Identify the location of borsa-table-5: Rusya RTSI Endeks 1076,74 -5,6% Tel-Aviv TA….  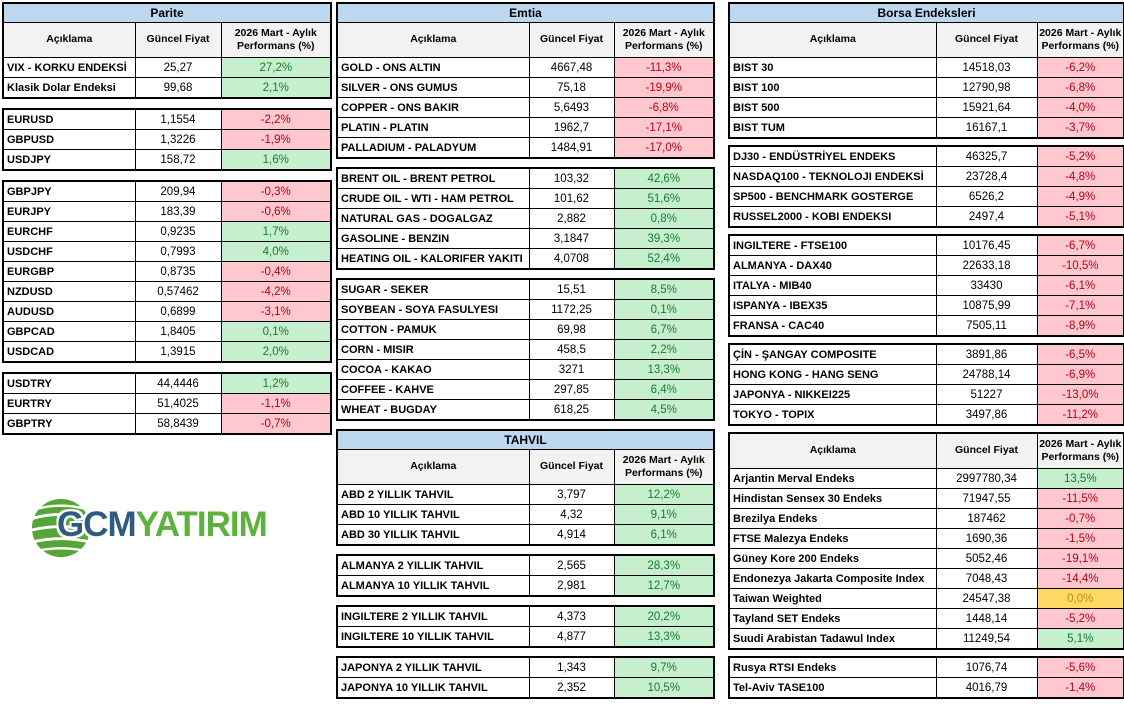
(926, 677).